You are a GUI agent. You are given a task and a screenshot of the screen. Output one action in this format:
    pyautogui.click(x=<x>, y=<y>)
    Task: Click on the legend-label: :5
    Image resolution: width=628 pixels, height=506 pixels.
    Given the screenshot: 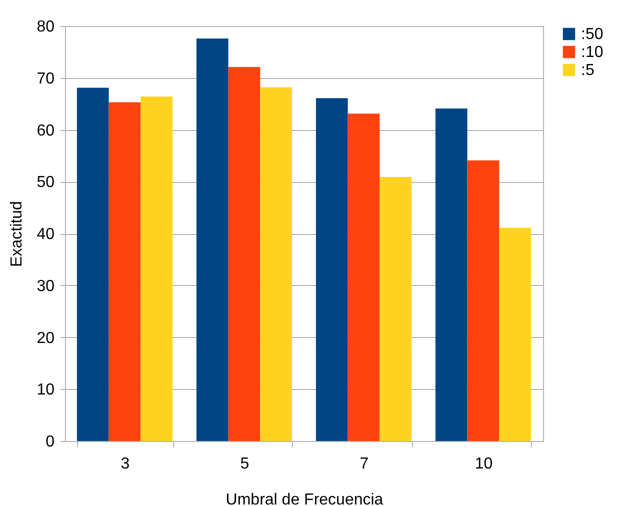 What is the action you would take?
    pyautogui.click(x=587, y=70)
    